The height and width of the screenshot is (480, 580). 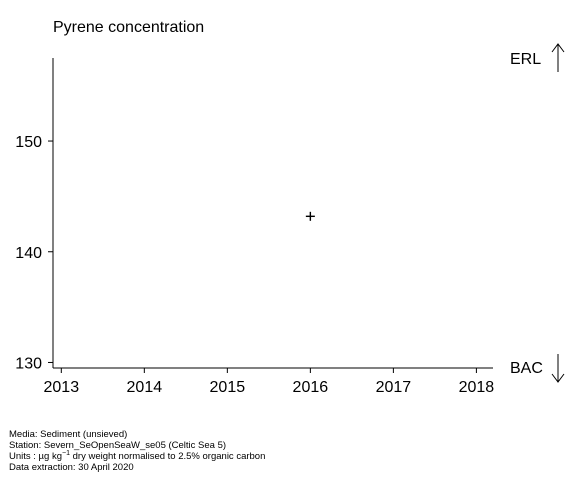 What do you see at coordinates (558, 213) in the screenshot?
I see `reference-arrows` at bounding box center [558, 213].